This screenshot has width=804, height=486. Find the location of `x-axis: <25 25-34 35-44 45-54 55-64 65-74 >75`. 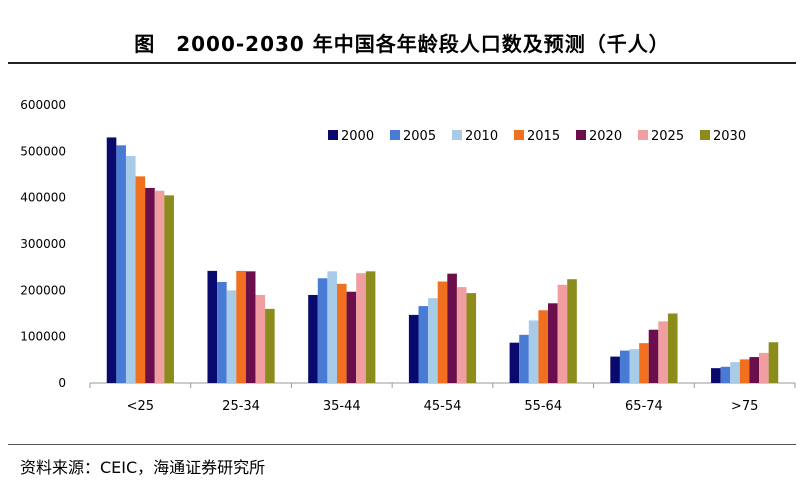

x-axis: <25 25-34 35-44 45-54 55-64 65-74 >75 is located at coordinates (442, 398).